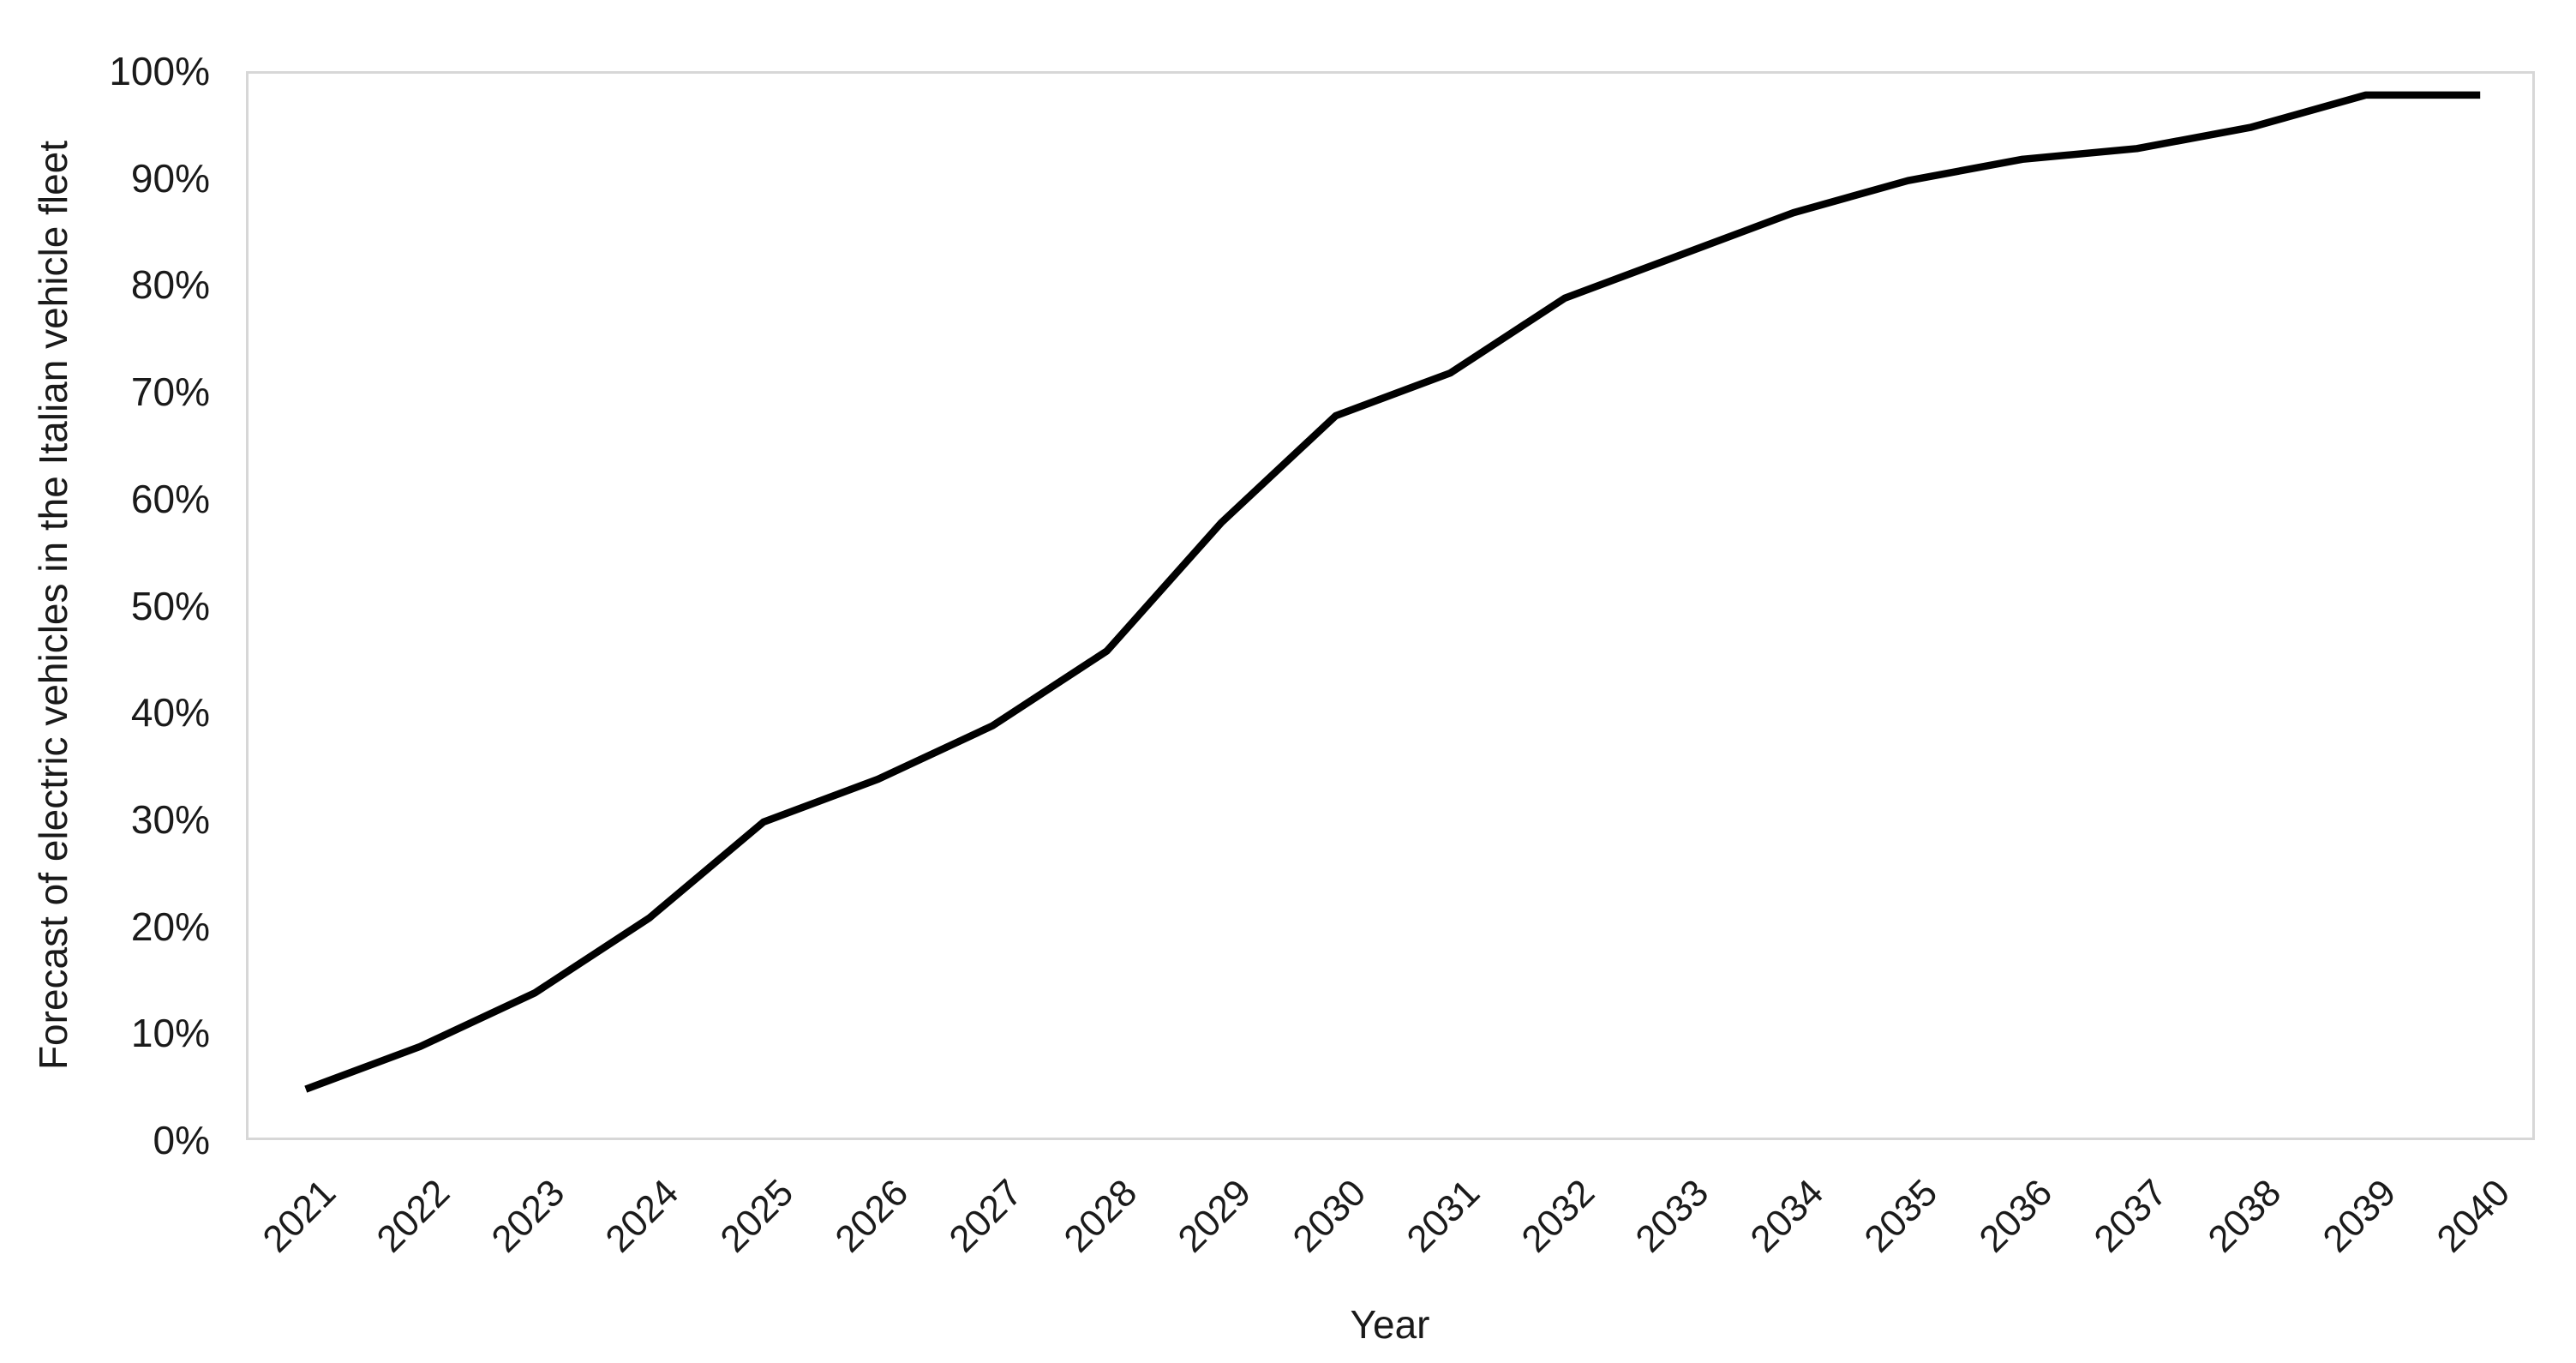 The height and width of the screenshot is (1363, 2576). Describe the element at coordinates (1901, 1216) in the screenshot. I see `x-tick-label: 2035` at that location.